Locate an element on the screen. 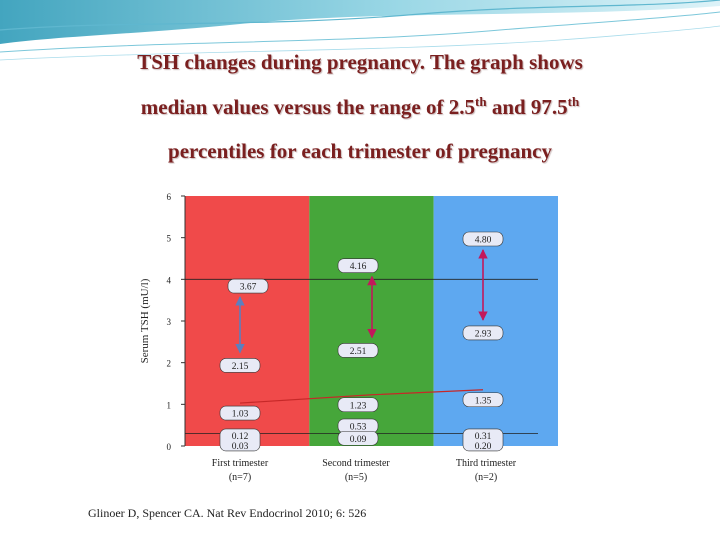  lower-high-label-2: 0.53 is located at coordinates (358, 427).